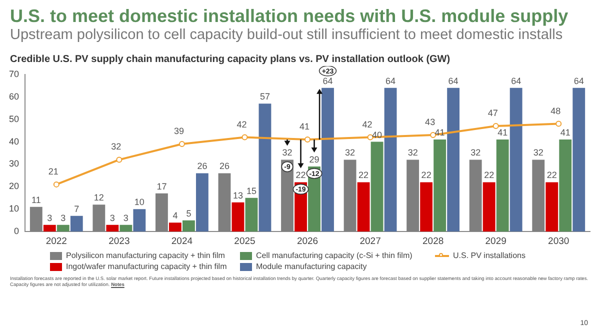  What do you see at coordinates (493, 113) in the screenshot?
I see `data-label: 47` at bounding box center [493, 113].